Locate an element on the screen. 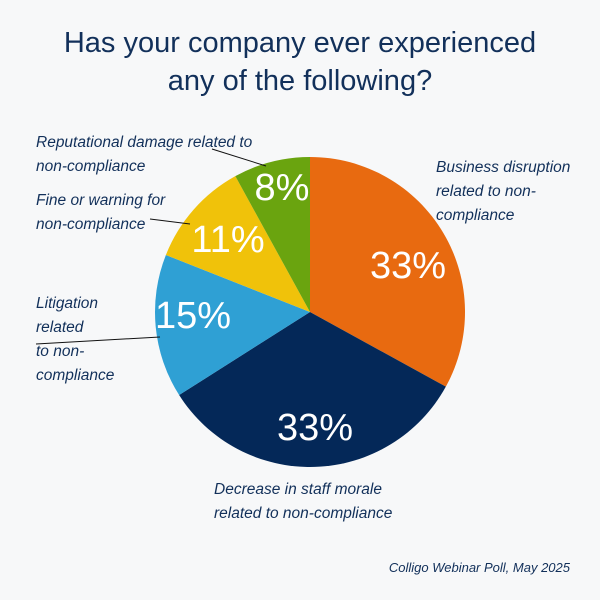 The width and height of the screenshot is (600, 600). slice-category-label-2-line-0: Litigation is located at coordinates (67, 303).